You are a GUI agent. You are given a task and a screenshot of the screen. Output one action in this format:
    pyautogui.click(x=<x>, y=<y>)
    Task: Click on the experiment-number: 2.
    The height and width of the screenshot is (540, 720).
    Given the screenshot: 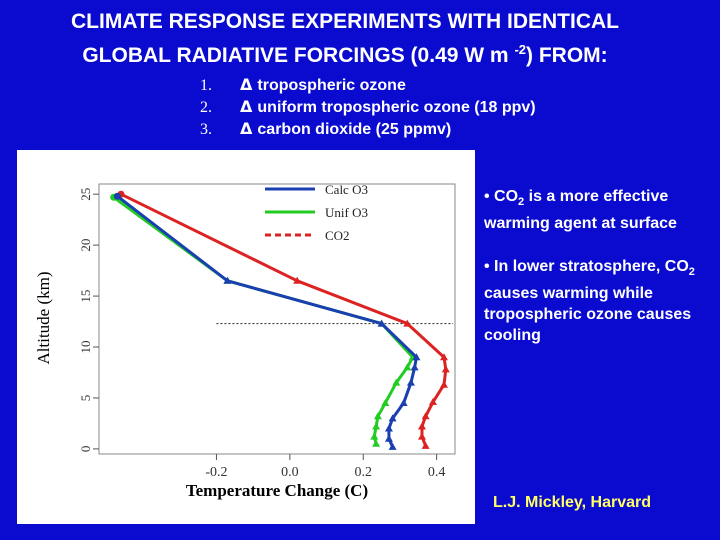 What is the action you would take?
    pyautogui.click(x=206, y=107)
    